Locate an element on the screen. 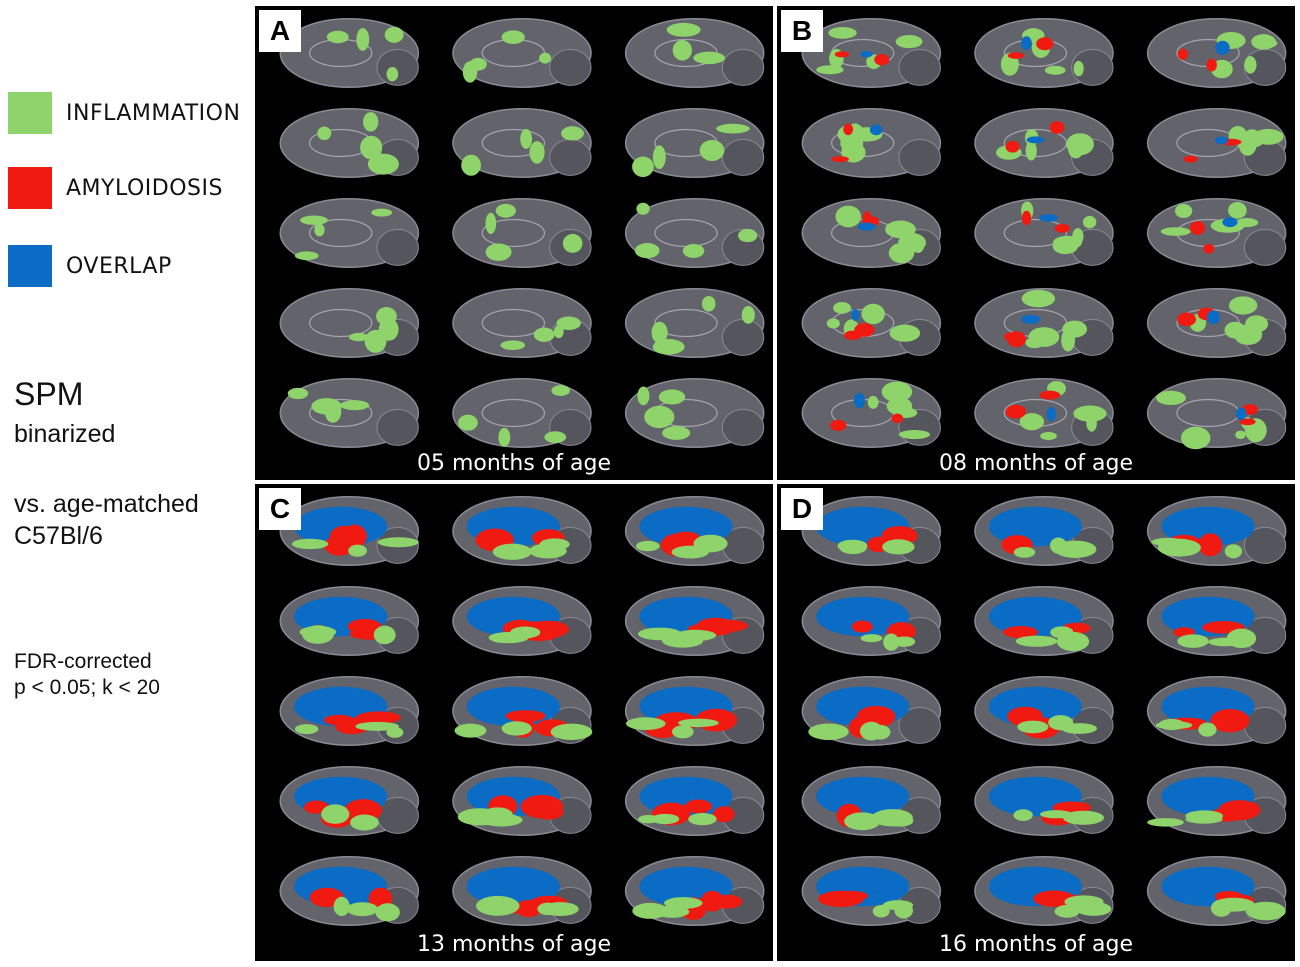 Image resolution: width=1300 pixels, height=967 pixels. panel-a-label: A is located at coordinates (280, 31).